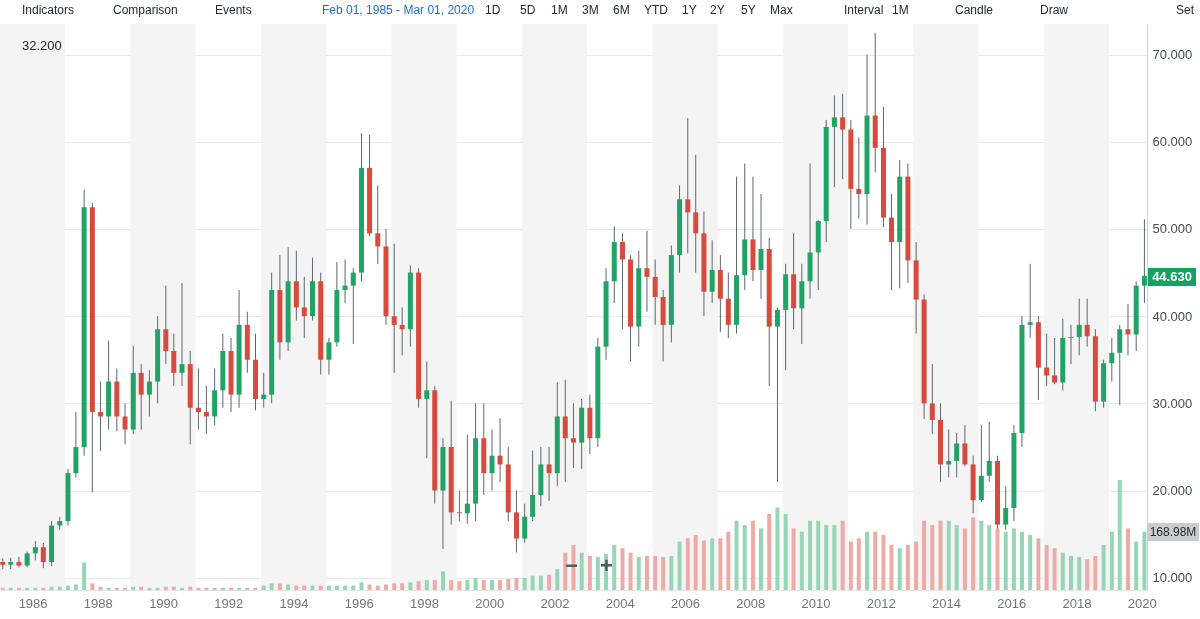 The width and height of the screenshot is (1200, 619). I want to click on text: 3M, so click(590, 10).